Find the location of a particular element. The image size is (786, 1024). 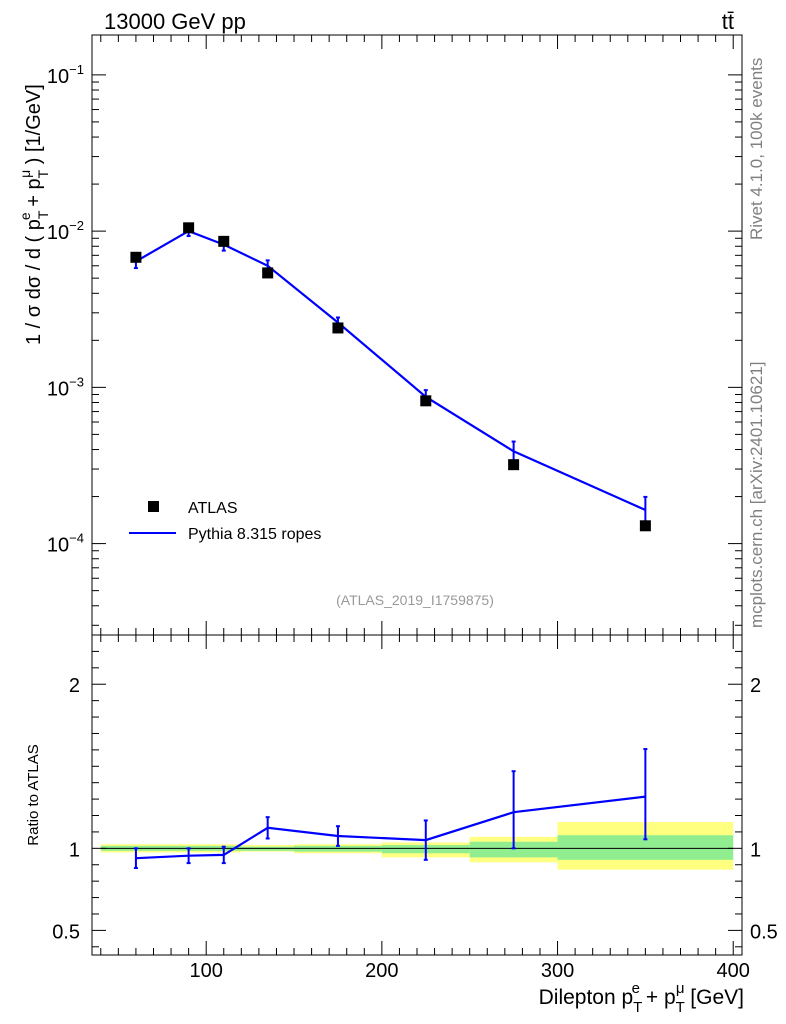

ratio-y-tick-label: 2 is located at coordinates (74, 686).